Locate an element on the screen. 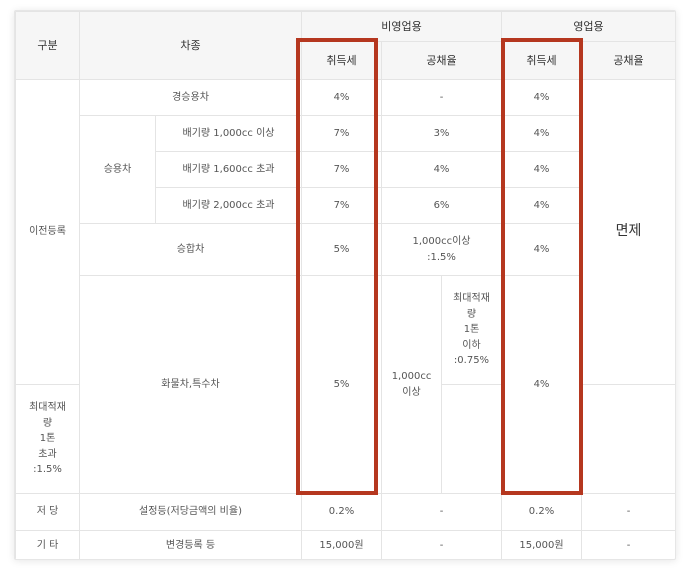 This screenshot has height=570, width=689. mortgage-name: 설정등(저당금액의 비율) is located at coordinates (190, 512).